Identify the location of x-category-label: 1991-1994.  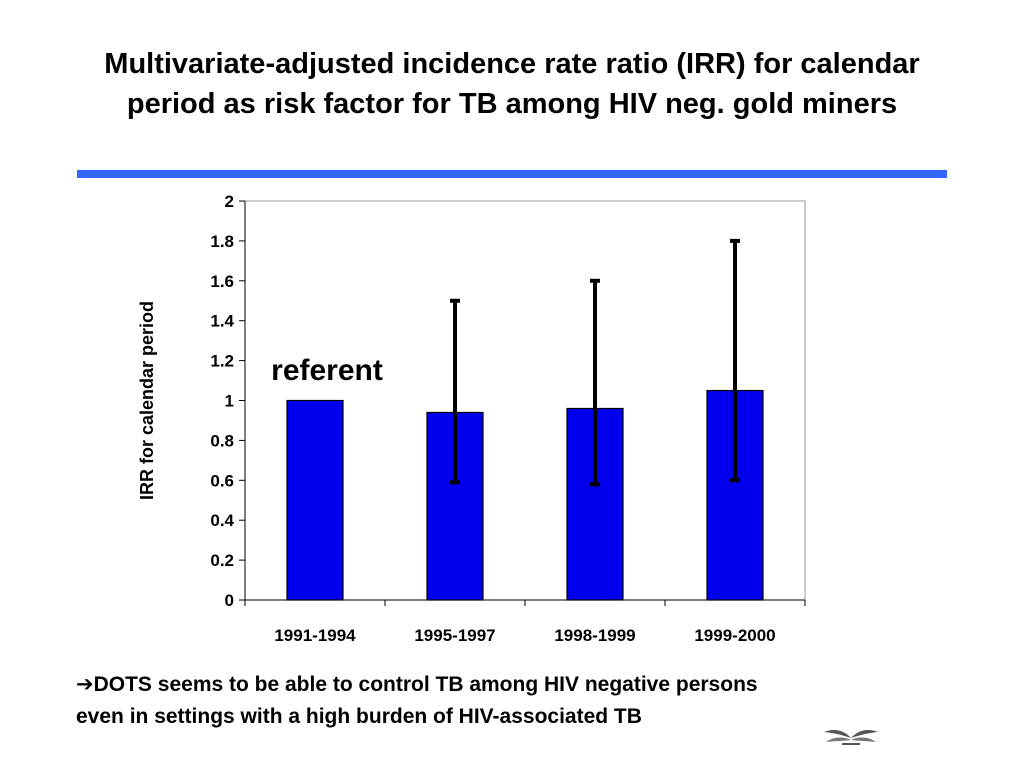
(315, 635).